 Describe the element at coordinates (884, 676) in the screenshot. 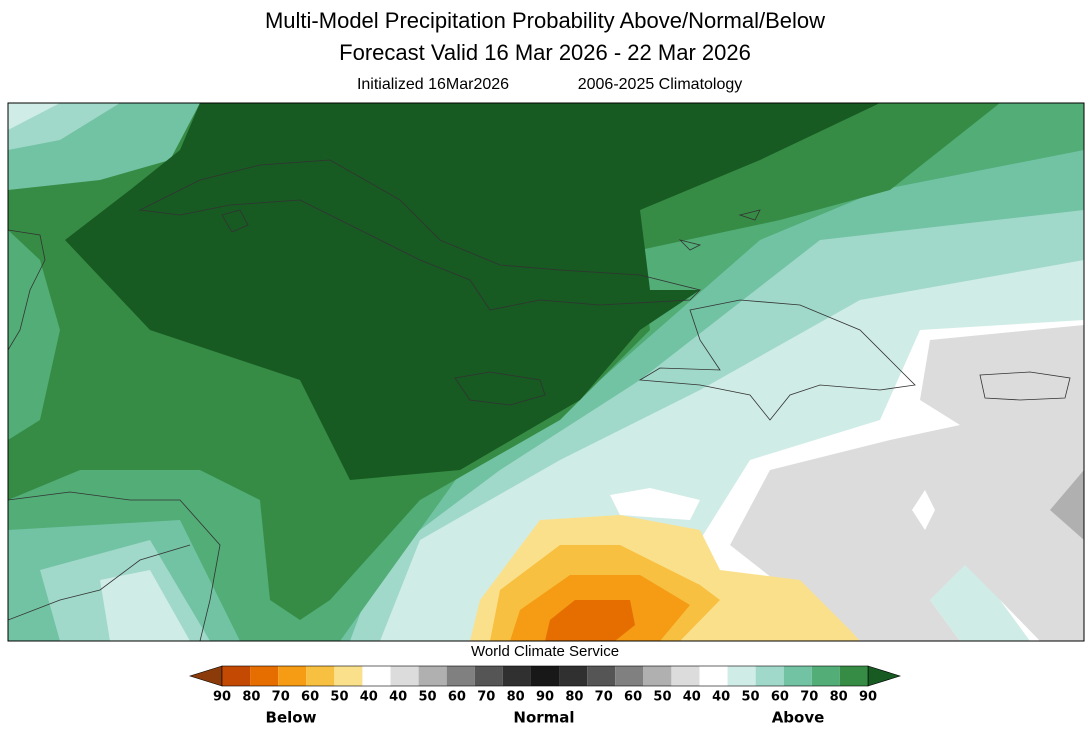

I see `colorbar-high` at that location.